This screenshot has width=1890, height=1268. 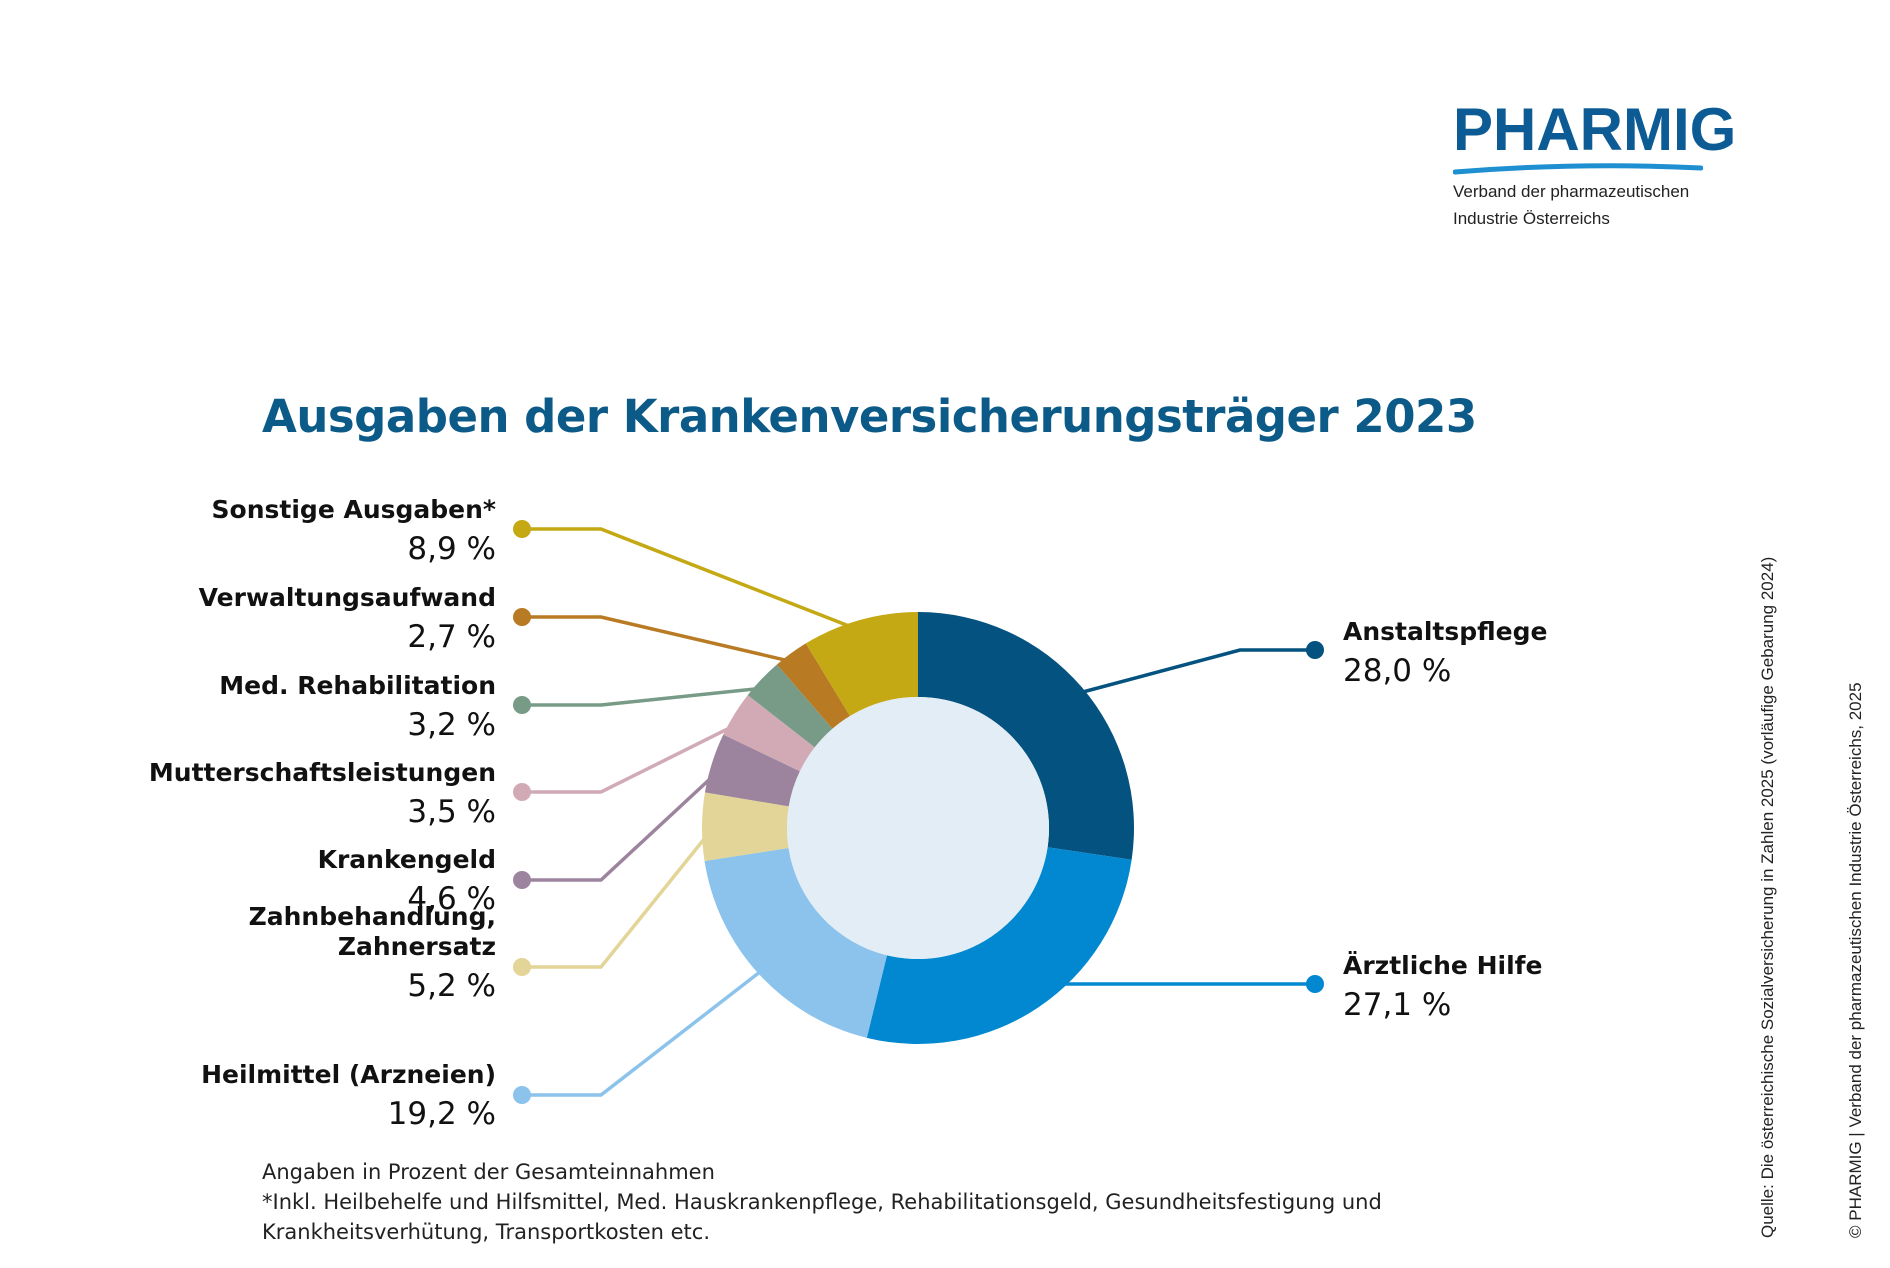 I want to click on slice-med-rehabilitation, so click(x=790, y=706).